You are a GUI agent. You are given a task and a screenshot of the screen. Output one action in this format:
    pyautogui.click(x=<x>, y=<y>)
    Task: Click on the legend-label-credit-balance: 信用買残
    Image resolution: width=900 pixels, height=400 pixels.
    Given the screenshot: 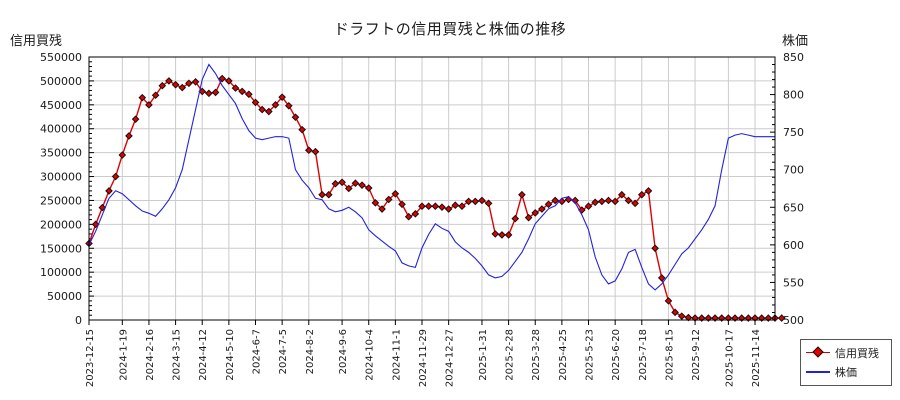 What is the action you would take?
    pyautogui.click(x=857, y=353)
    